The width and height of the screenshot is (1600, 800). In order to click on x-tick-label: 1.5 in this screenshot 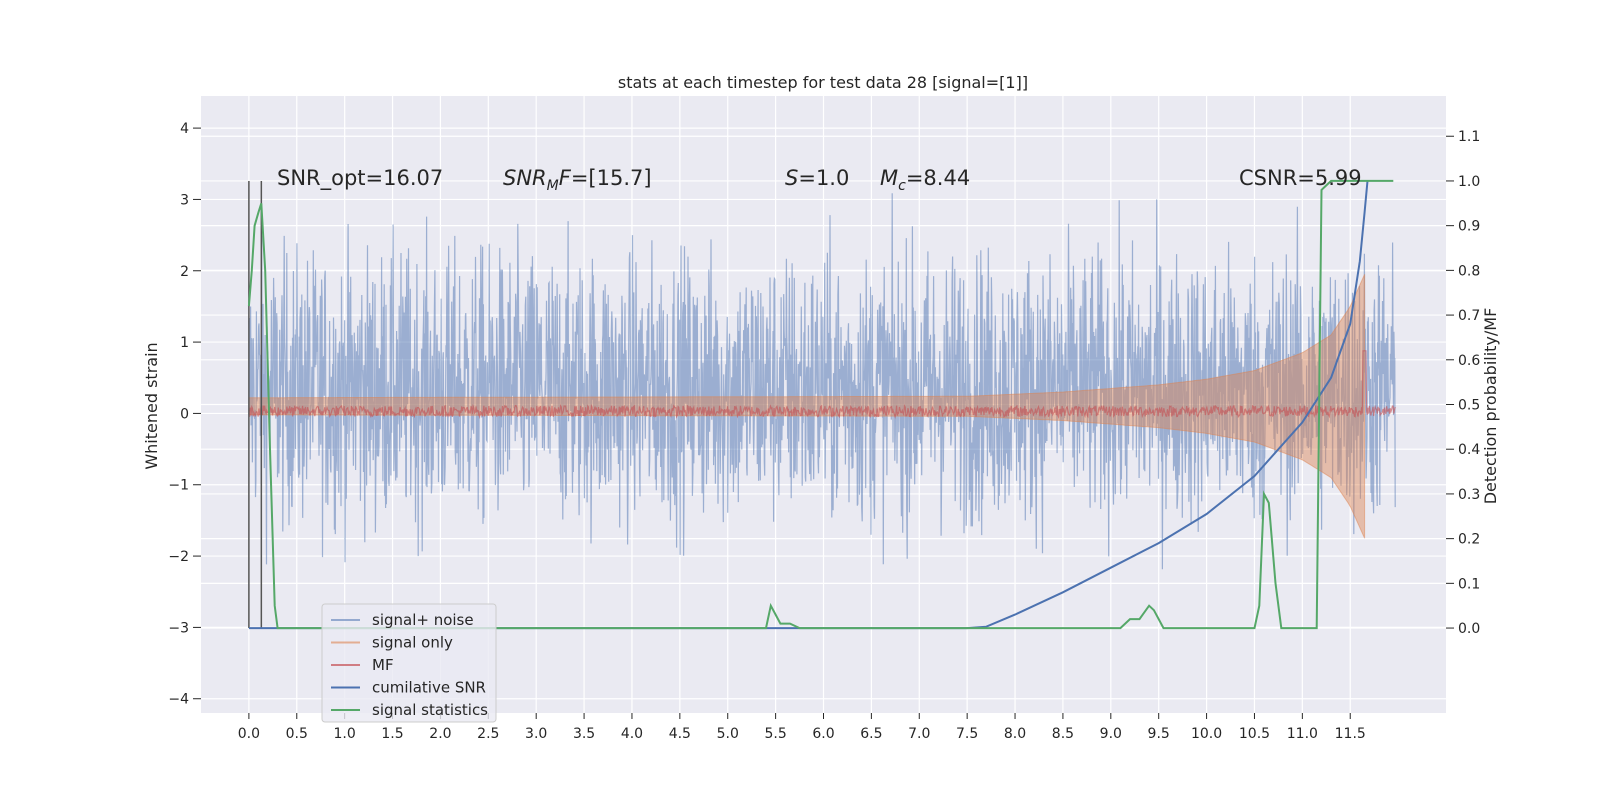, I will do `click(392, 734)`.